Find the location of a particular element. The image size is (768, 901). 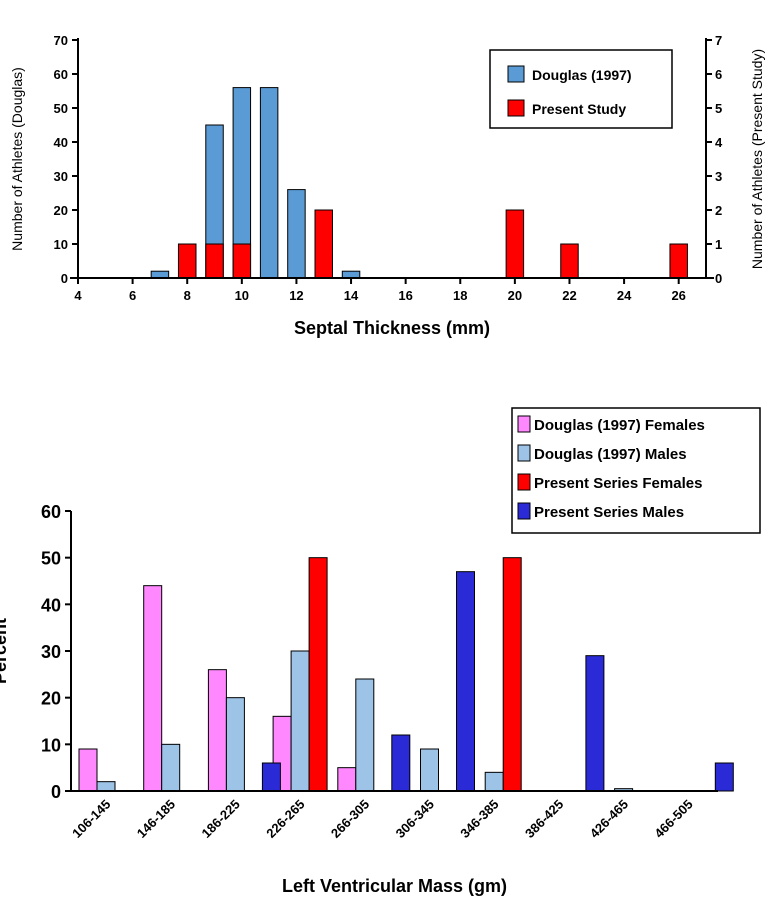

legend-label: Present Series Females is located at coordinates (618, 483).